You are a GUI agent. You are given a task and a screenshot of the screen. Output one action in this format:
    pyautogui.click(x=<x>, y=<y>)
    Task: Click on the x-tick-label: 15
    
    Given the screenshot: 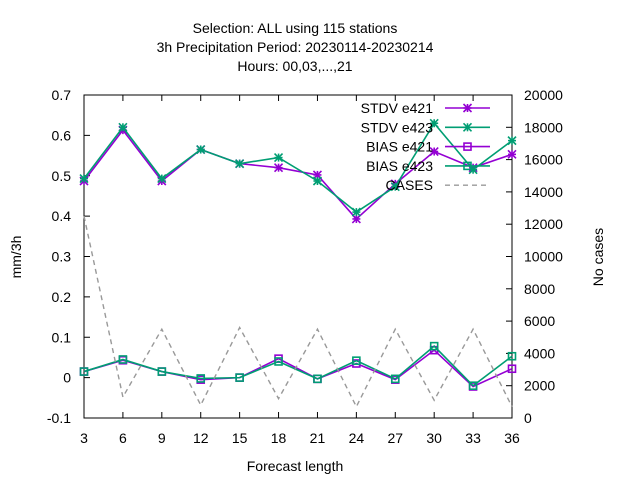 What is the action you would take?
    pyautogui.click(x=240, y=438)
    